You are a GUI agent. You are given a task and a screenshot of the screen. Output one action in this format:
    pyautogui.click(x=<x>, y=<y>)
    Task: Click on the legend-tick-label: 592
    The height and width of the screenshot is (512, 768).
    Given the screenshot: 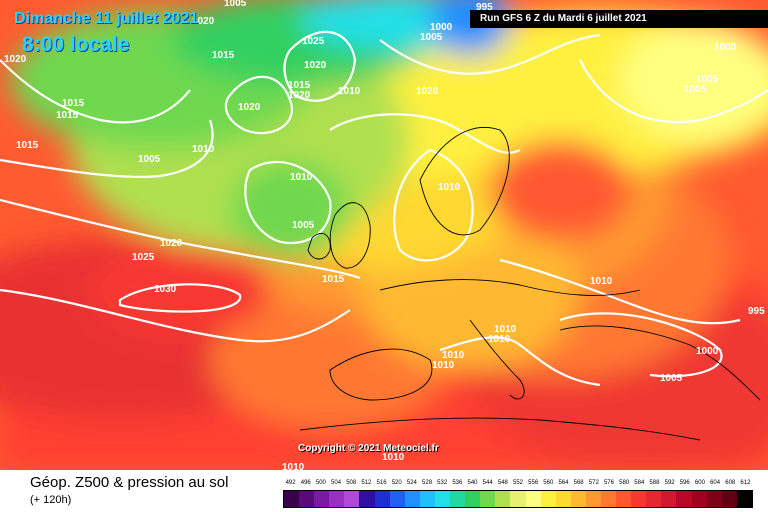 What is the action you would take?
    pyautogui.click(x=669, y=483)
    